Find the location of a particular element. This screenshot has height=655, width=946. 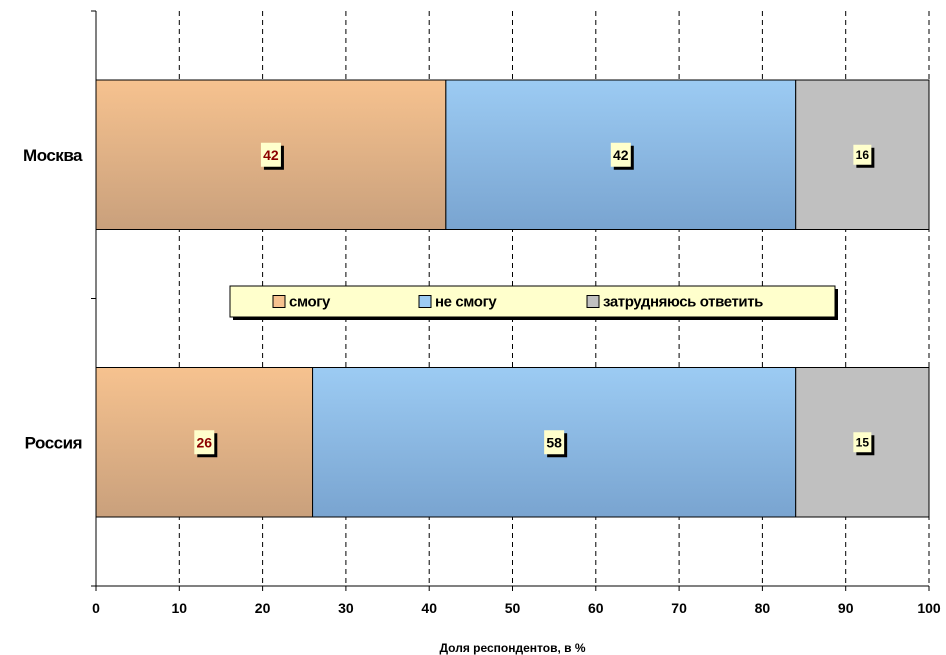

legend is located at coordinates (532, 301).